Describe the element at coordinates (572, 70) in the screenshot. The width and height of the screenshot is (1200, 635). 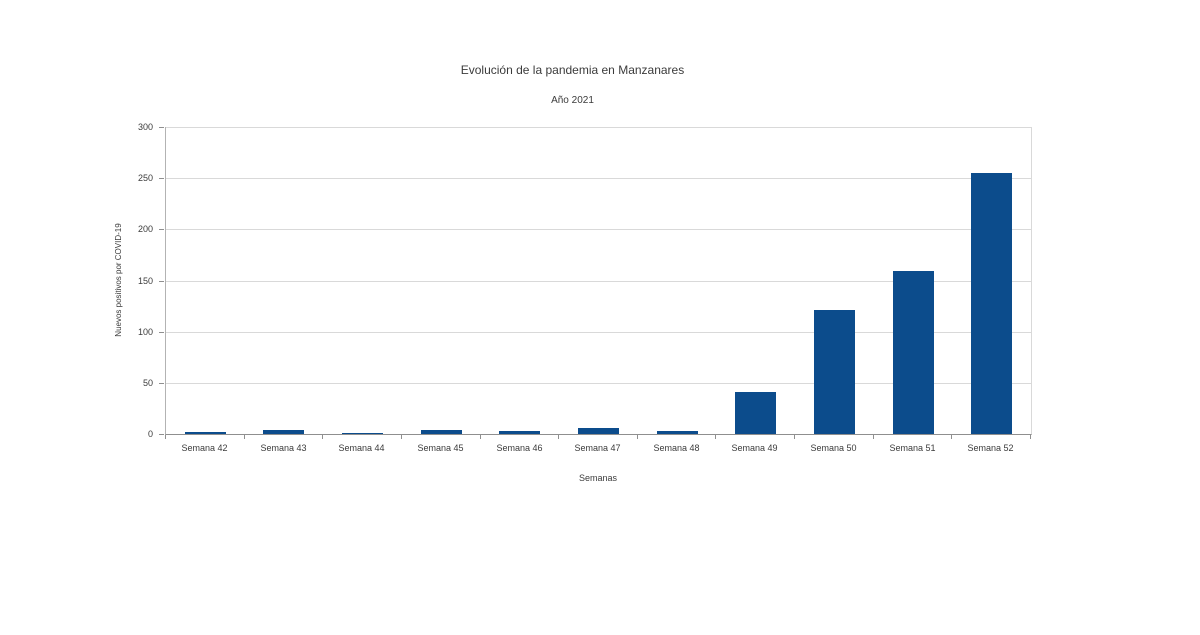
I see `chart-title: Evolución de la pandemia en Manzanares` at that location.